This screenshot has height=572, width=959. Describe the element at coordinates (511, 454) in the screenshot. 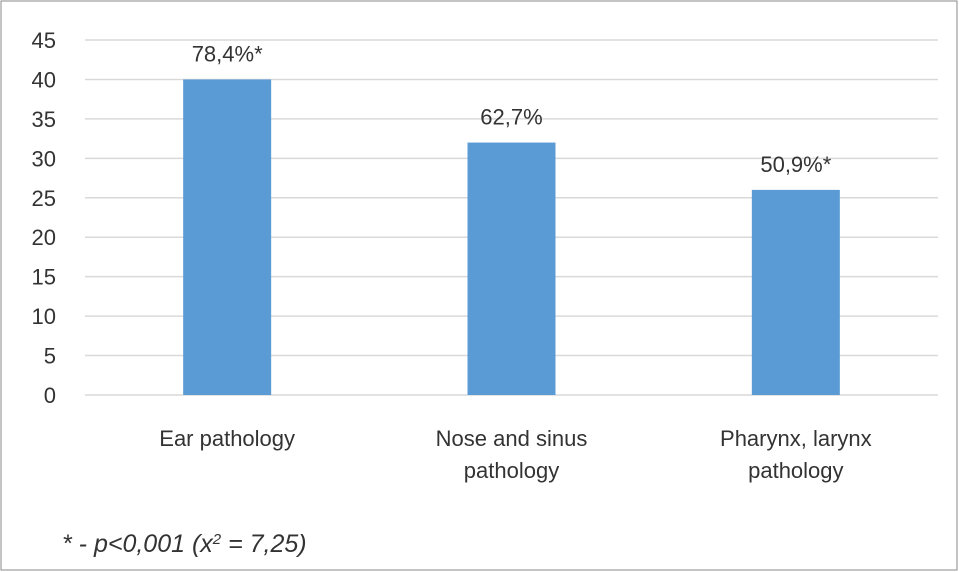

I see `x-tick-label: Nose and sinus pathology` at that location.